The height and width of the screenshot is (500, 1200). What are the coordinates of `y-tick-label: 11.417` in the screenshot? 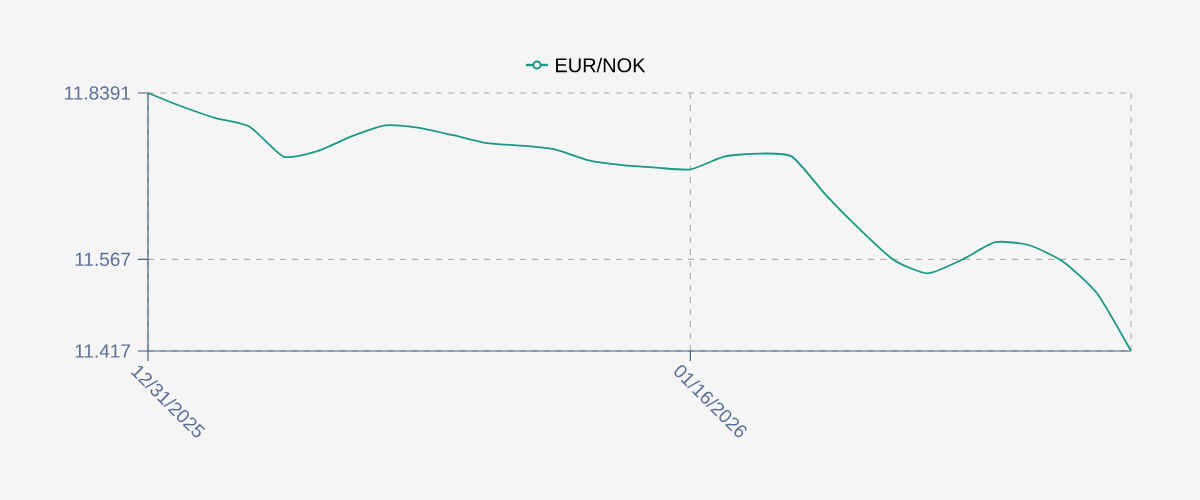 It's located at (102, 351).